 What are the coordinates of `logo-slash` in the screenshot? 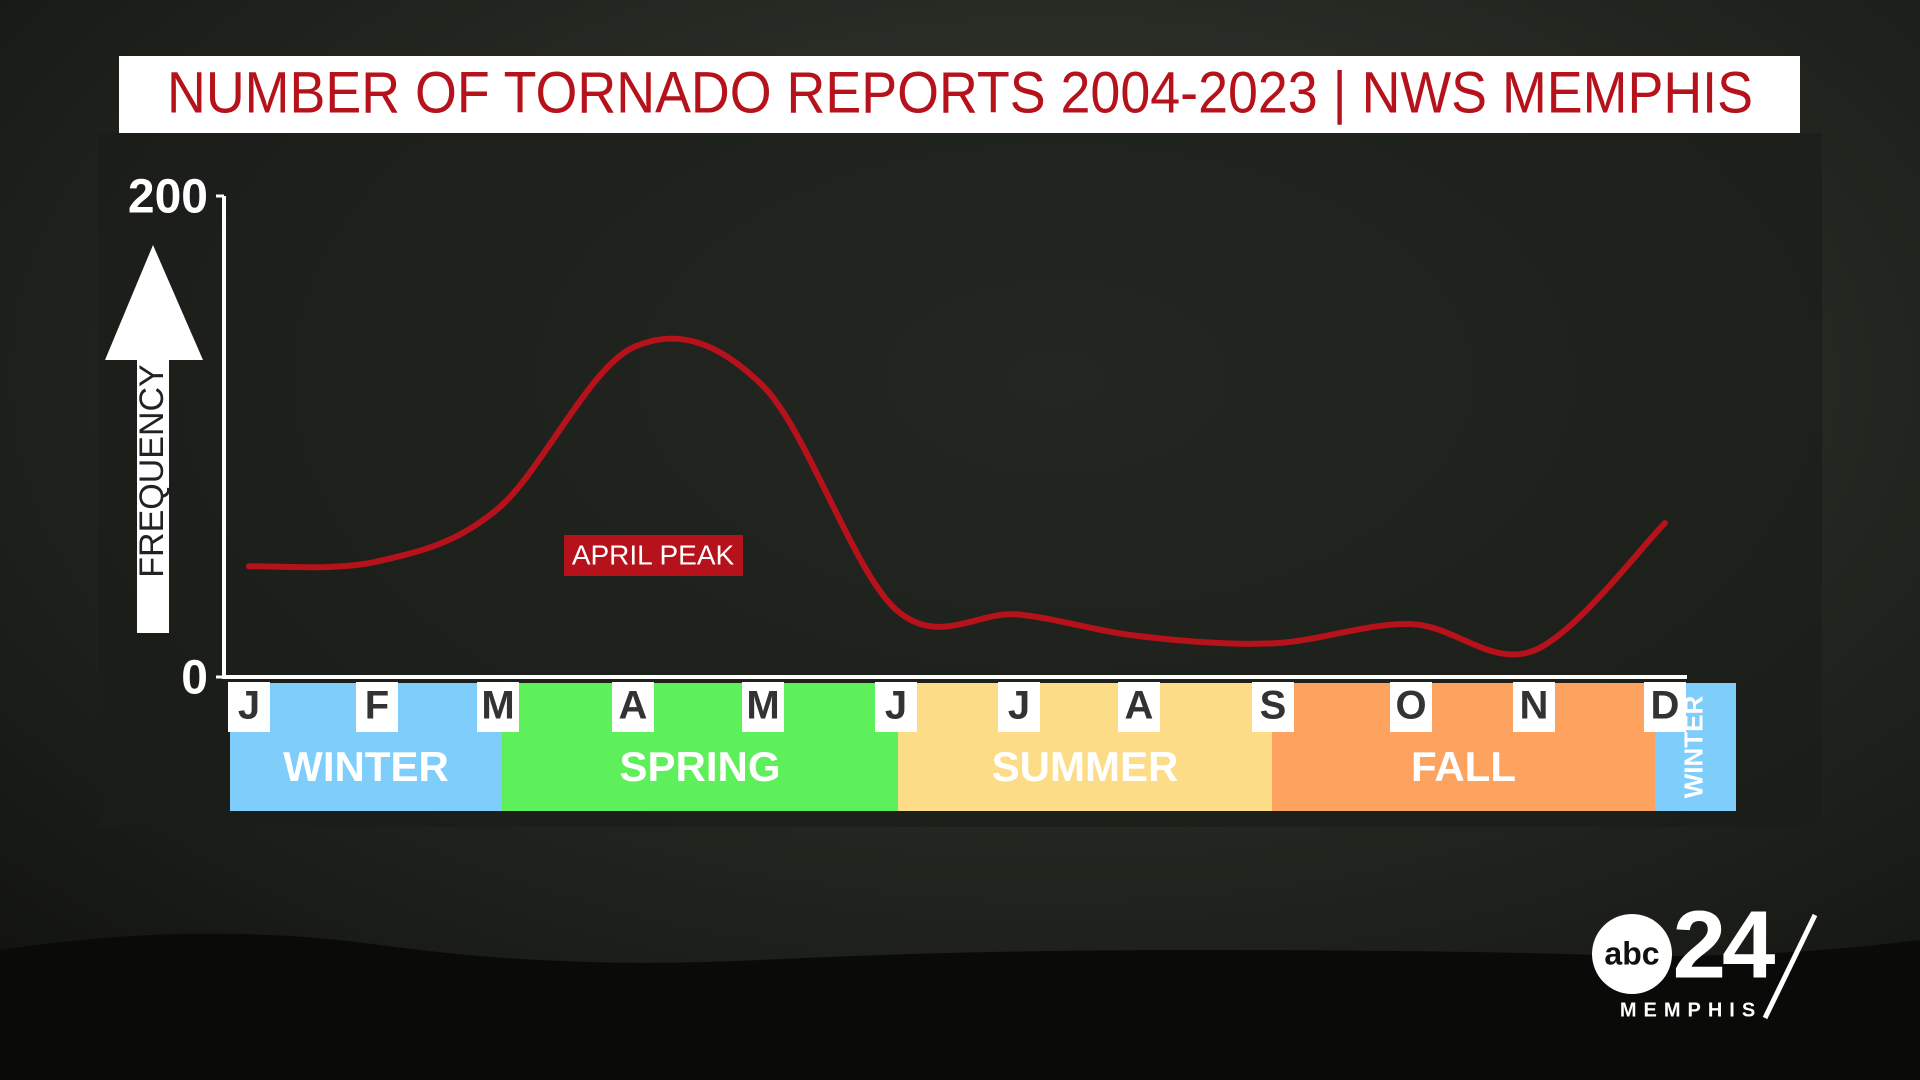 It's located at (1790, 966).